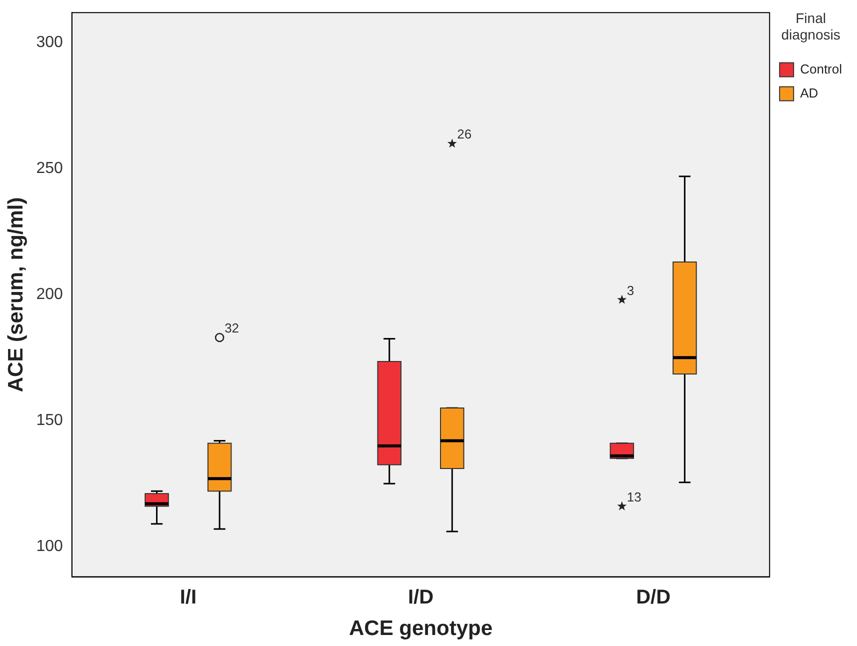  What do you see at coordinates (821, 68) in the screenshot?
I see `legend-label: Control` at bounding box center [821, 68].